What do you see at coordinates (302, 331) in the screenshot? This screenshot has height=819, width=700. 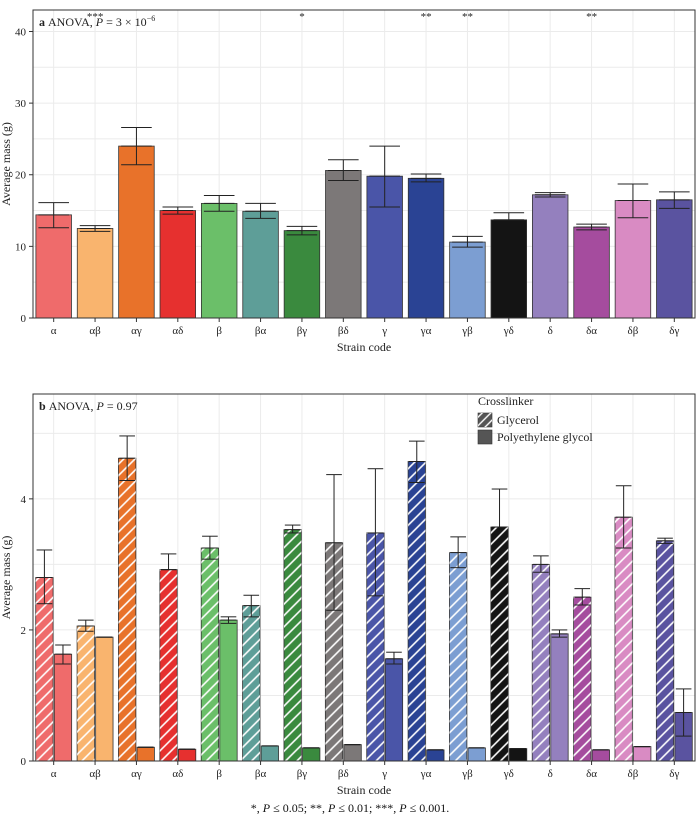 I see `x-tick-label: βγ` at bounding box center [302, 331].